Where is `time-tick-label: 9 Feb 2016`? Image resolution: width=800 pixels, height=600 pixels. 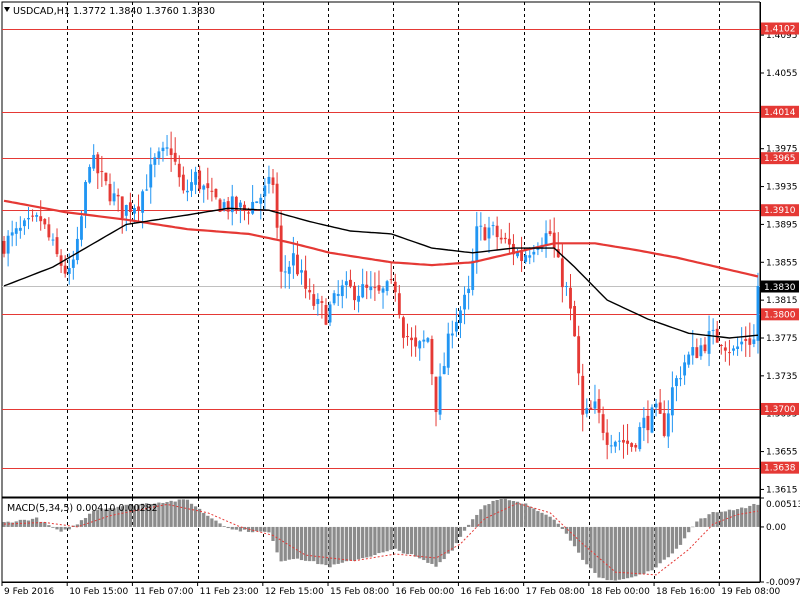 time-tick-label: 9 Feb 2016 is located at coordinates (29, 592).